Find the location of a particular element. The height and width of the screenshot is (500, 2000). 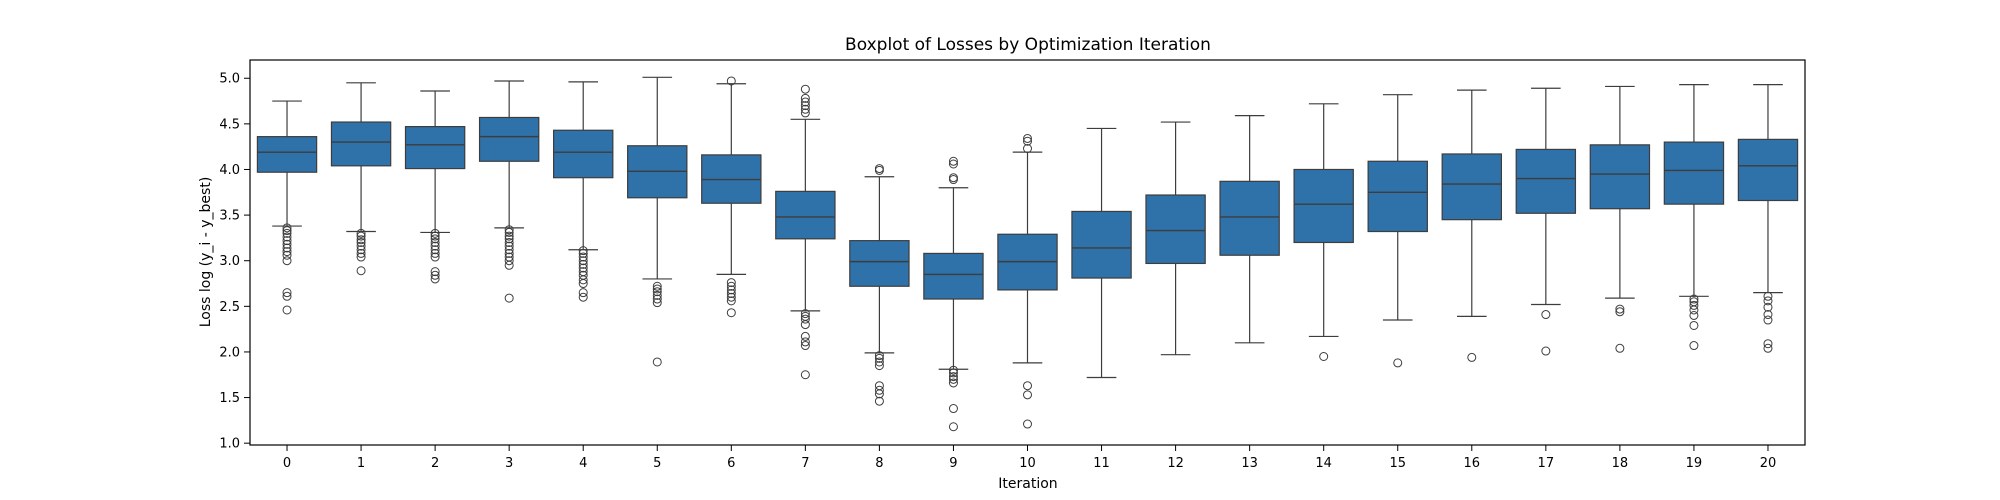

y-tick-label-4: 3.0 is located at coordinates (229, 261).